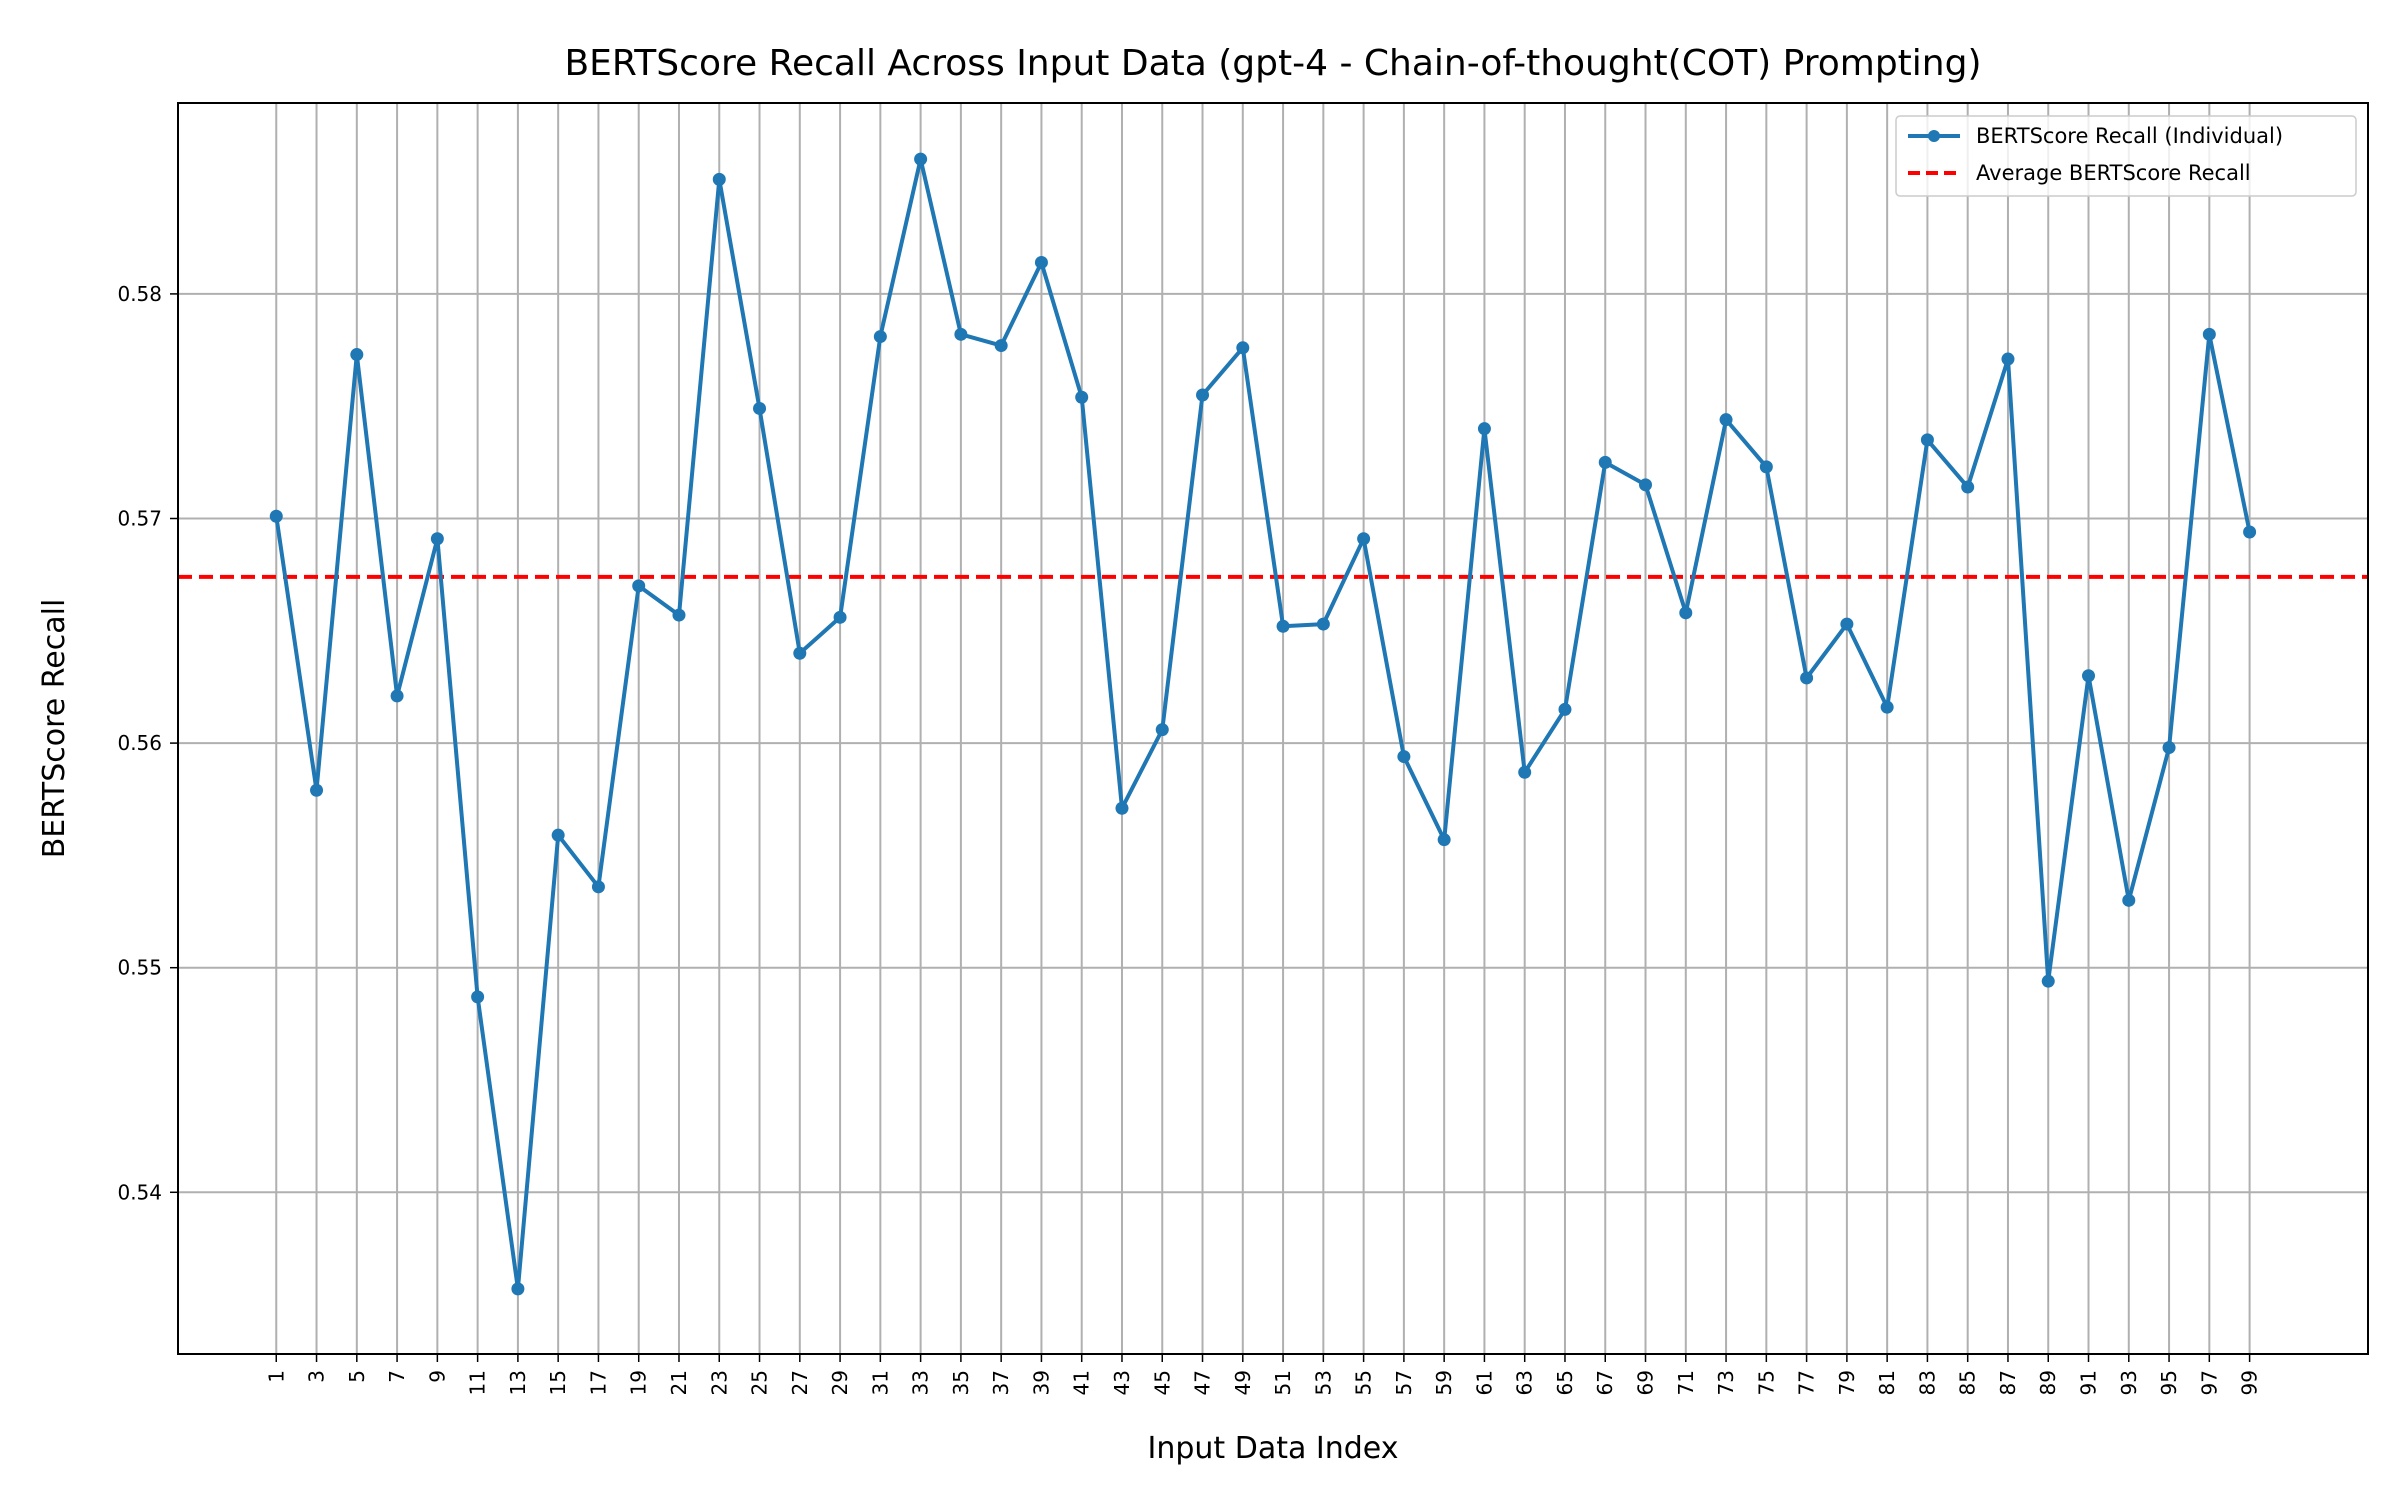 This screenshot has height=1500, width=2400. What do you see at coordinates (1162, 1382) in the screenshot?
I see `x-tick-label: 45` at bounding box center [1162, 1382].